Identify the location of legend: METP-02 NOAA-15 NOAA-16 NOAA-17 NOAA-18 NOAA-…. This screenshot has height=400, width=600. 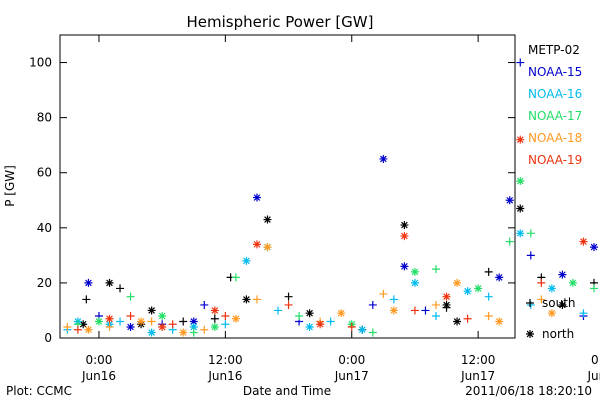
(555, 105).